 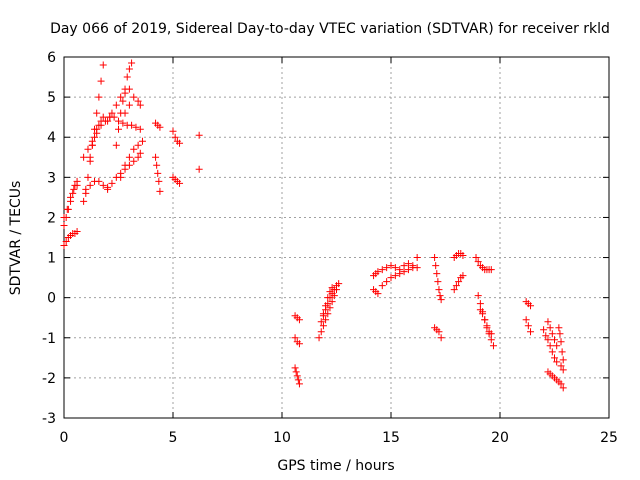 I want to click on series-arc7, so click(x=96, y=137).